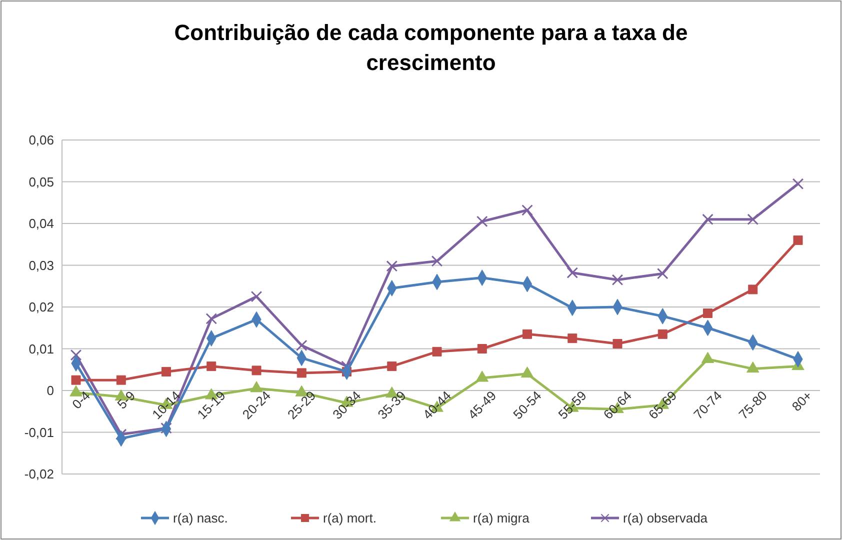 The image size is (842, 540). What do you see at coordinates (802, 401) in the screenshot?
I see `x-tick-label: 80+` at bounding box center [802, 401].